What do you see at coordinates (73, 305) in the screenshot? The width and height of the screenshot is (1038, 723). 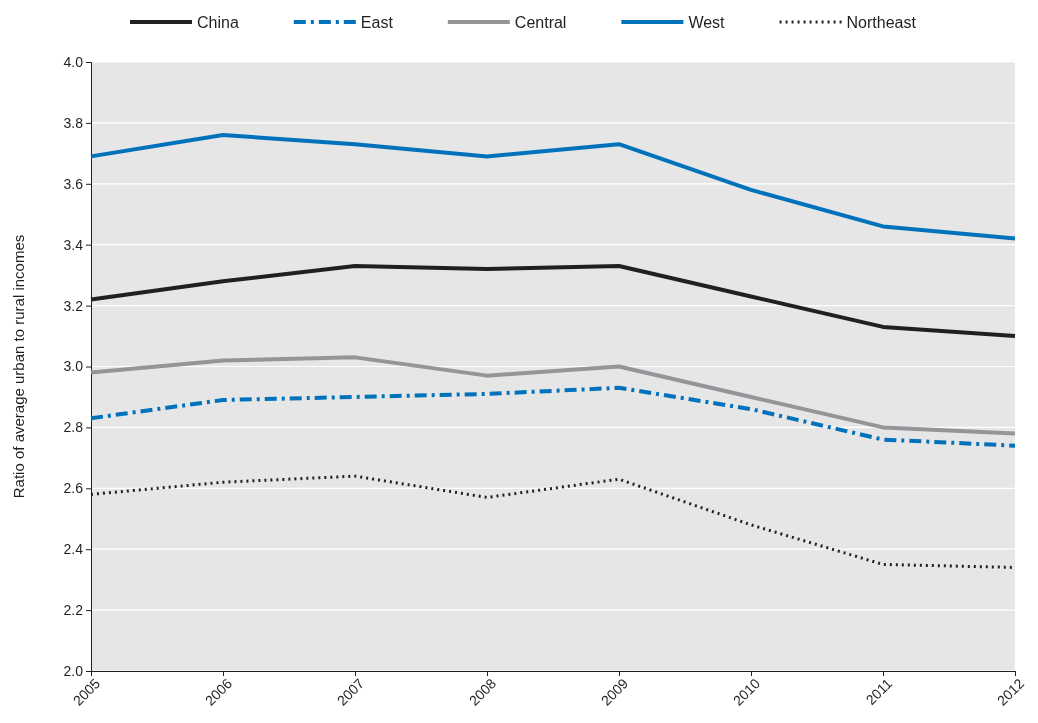 I see `y-tick-label: 3.2` at bounding box center [73, 305].